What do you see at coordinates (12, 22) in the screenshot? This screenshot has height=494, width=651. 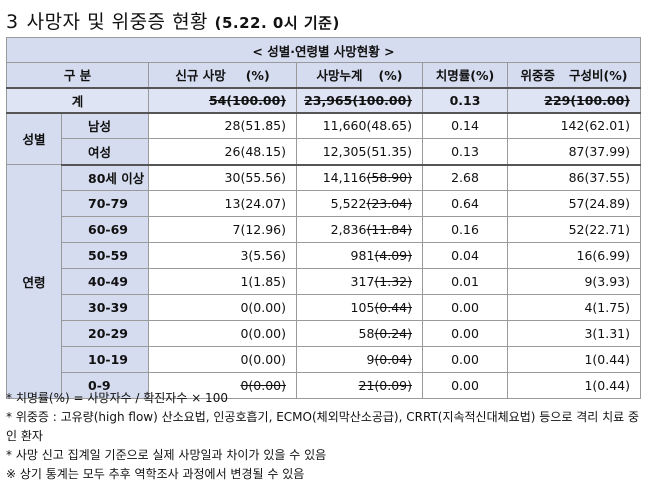 I see `section-number: 3` at bounding box center [12, 22].